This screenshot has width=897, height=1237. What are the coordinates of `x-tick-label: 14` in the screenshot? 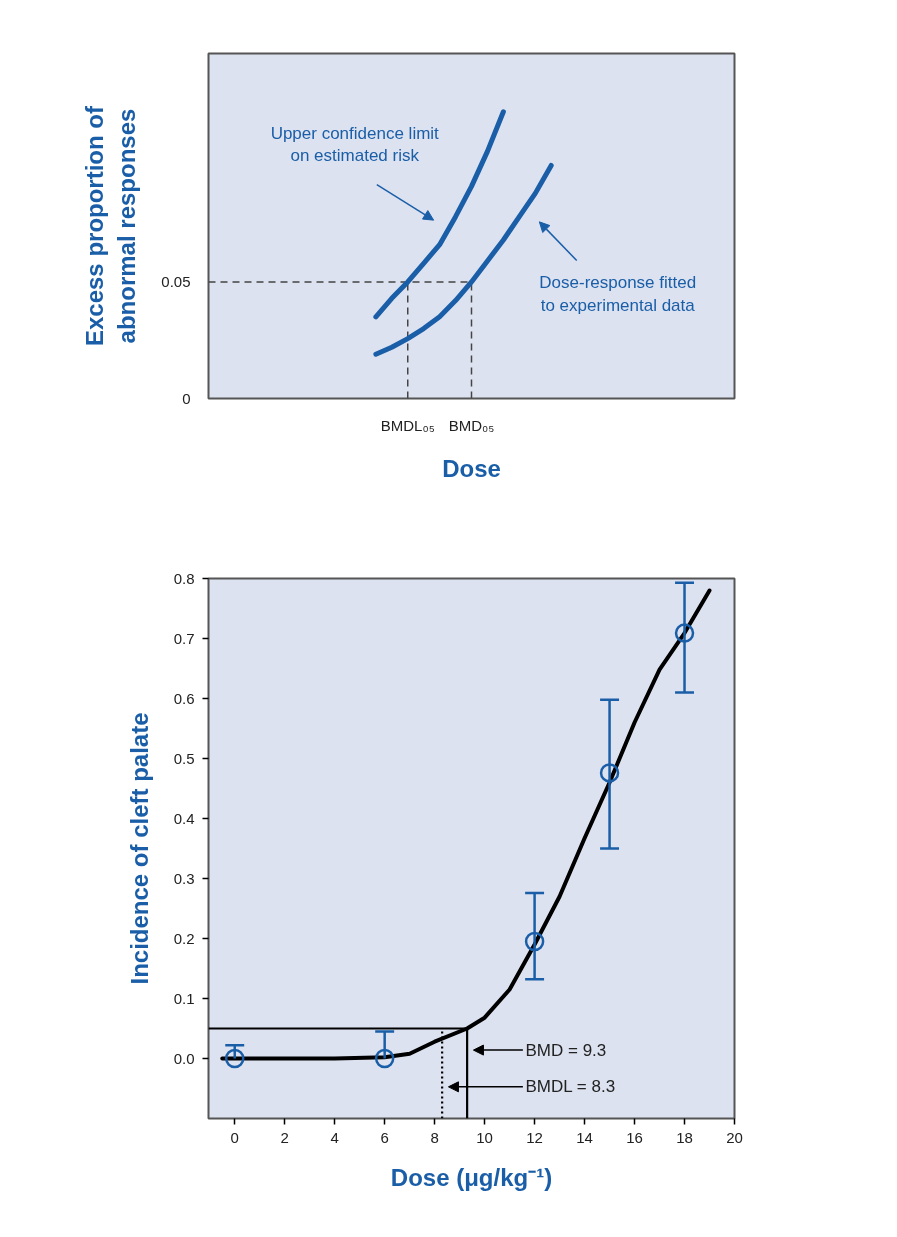 It's located at (584, 1137).